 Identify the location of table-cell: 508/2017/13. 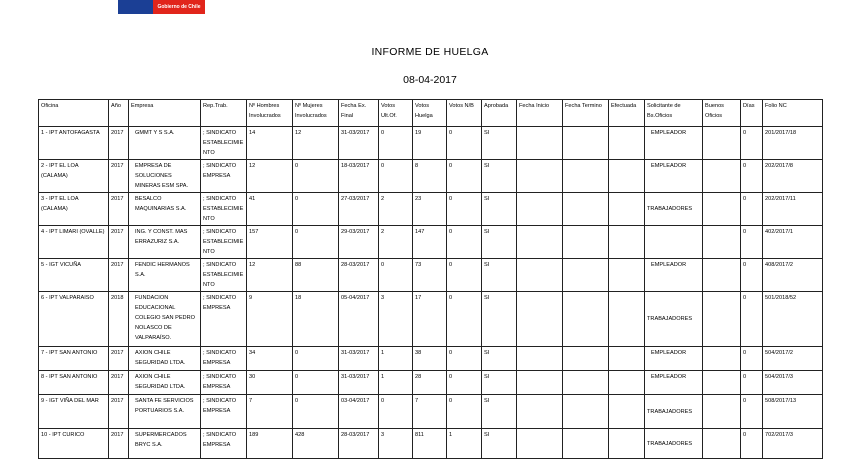
(792, 411).